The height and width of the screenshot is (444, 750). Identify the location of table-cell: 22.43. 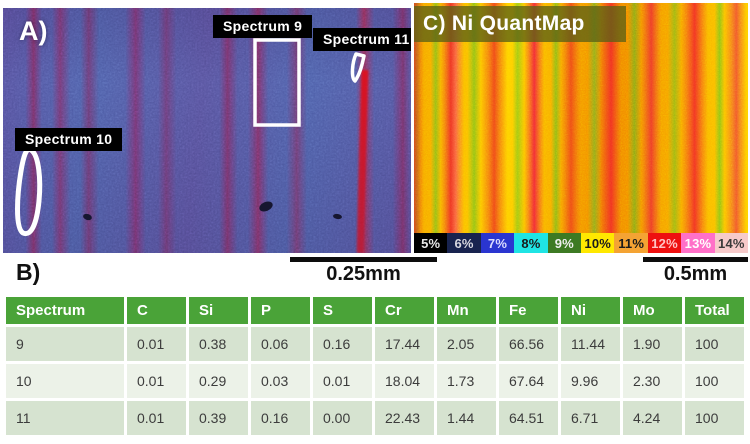
(404, 418).